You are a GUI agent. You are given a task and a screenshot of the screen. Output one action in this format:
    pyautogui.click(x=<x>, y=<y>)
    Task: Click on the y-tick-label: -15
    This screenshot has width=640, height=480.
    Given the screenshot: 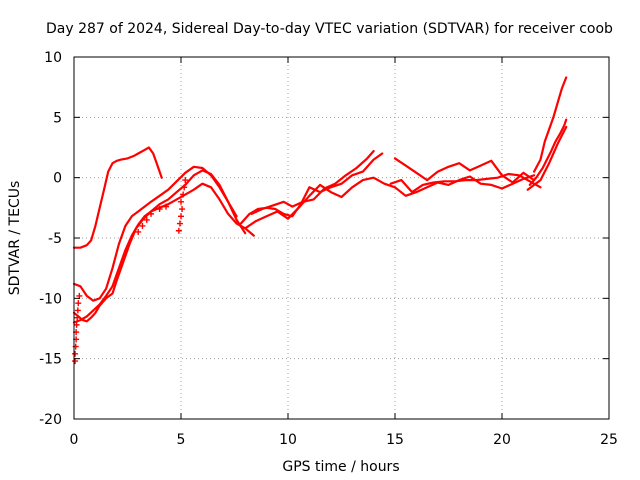 What is the action you would take?
    pyautogui.click(x=50, y=360)
    